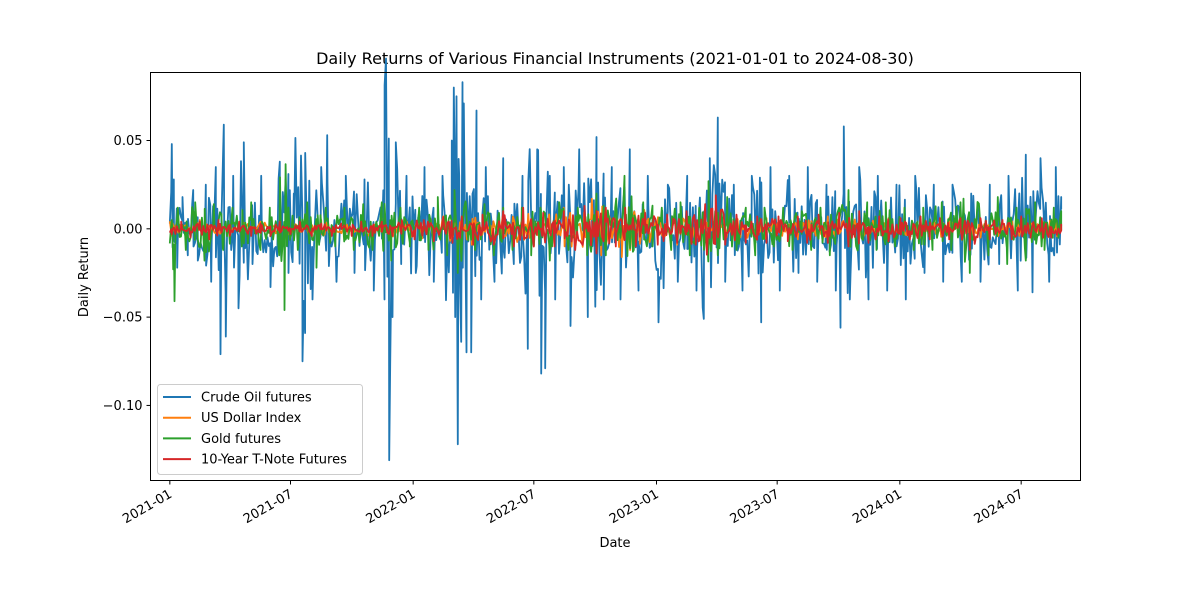 The width and height of the screenshot is (1200, 600). What do you see at coordinates (123, 406) in the screenshot?
I see `y-tick-label: −0.10` at bounding box center [123, 406].